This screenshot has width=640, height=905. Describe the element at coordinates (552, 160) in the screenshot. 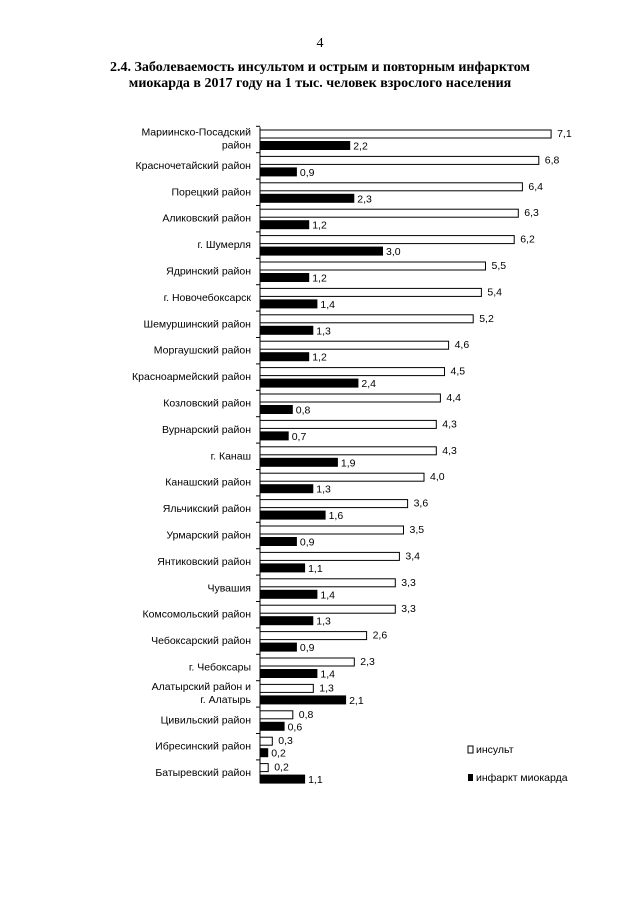

I see `data-label-stroke: 6,8` at that location.